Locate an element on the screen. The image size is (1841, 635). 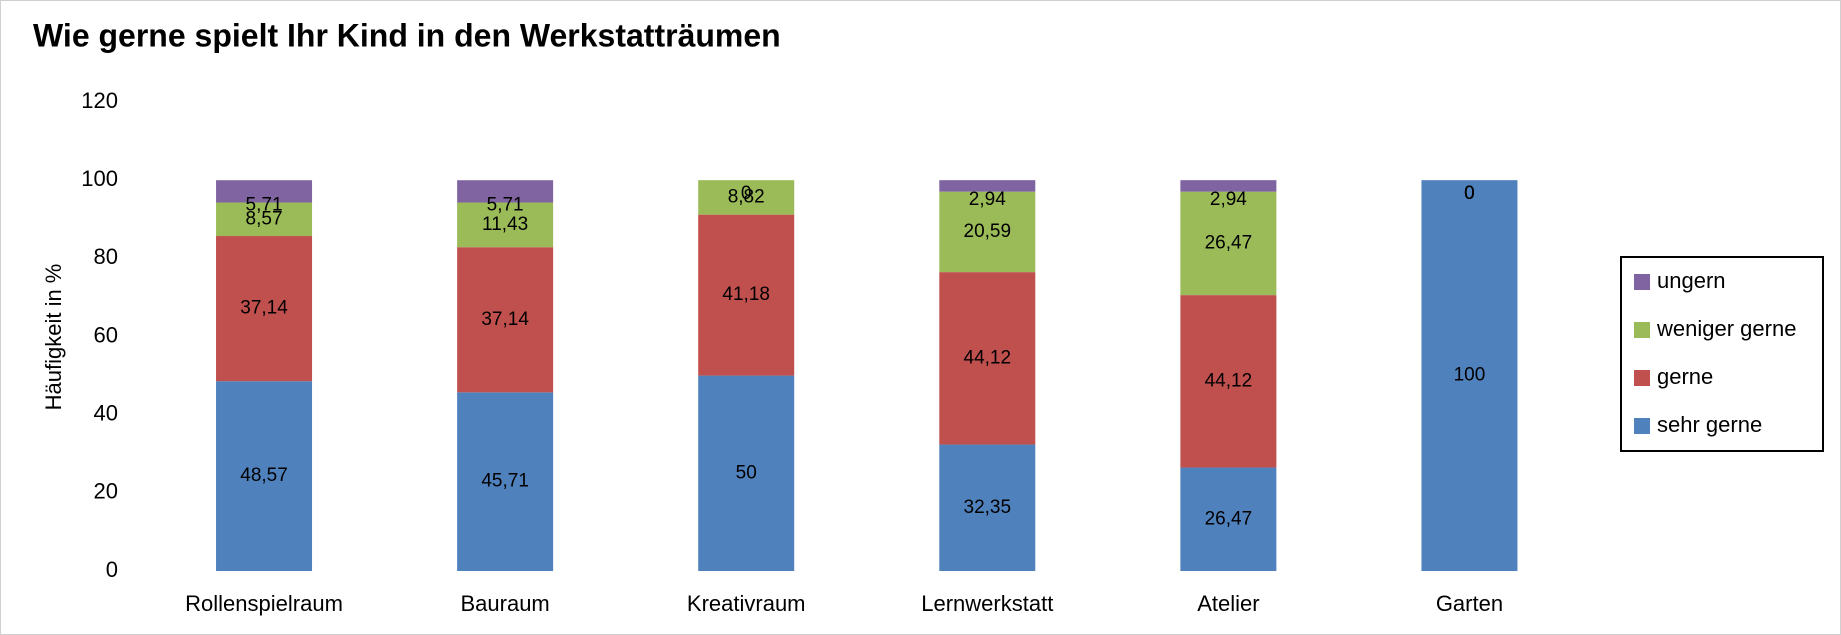
x-tick-label: Bauraum is located at coordinates (504, 603).